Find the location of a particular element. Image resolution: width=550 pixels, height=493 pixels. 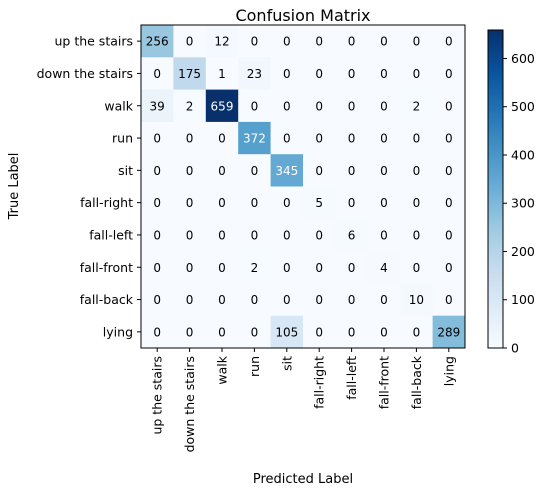

cell-value-label: 289 is located at coordinates (448, 332).